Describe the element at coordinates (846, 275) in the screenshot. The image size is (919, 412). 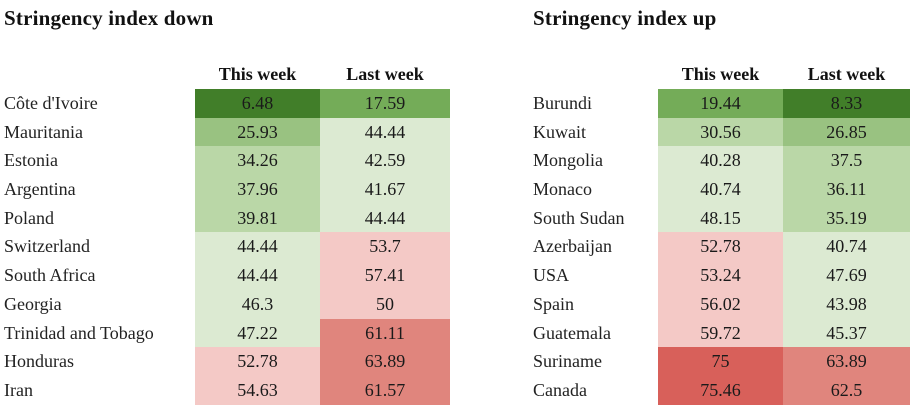
I see `heatmap-cell: 47.69` at that location.